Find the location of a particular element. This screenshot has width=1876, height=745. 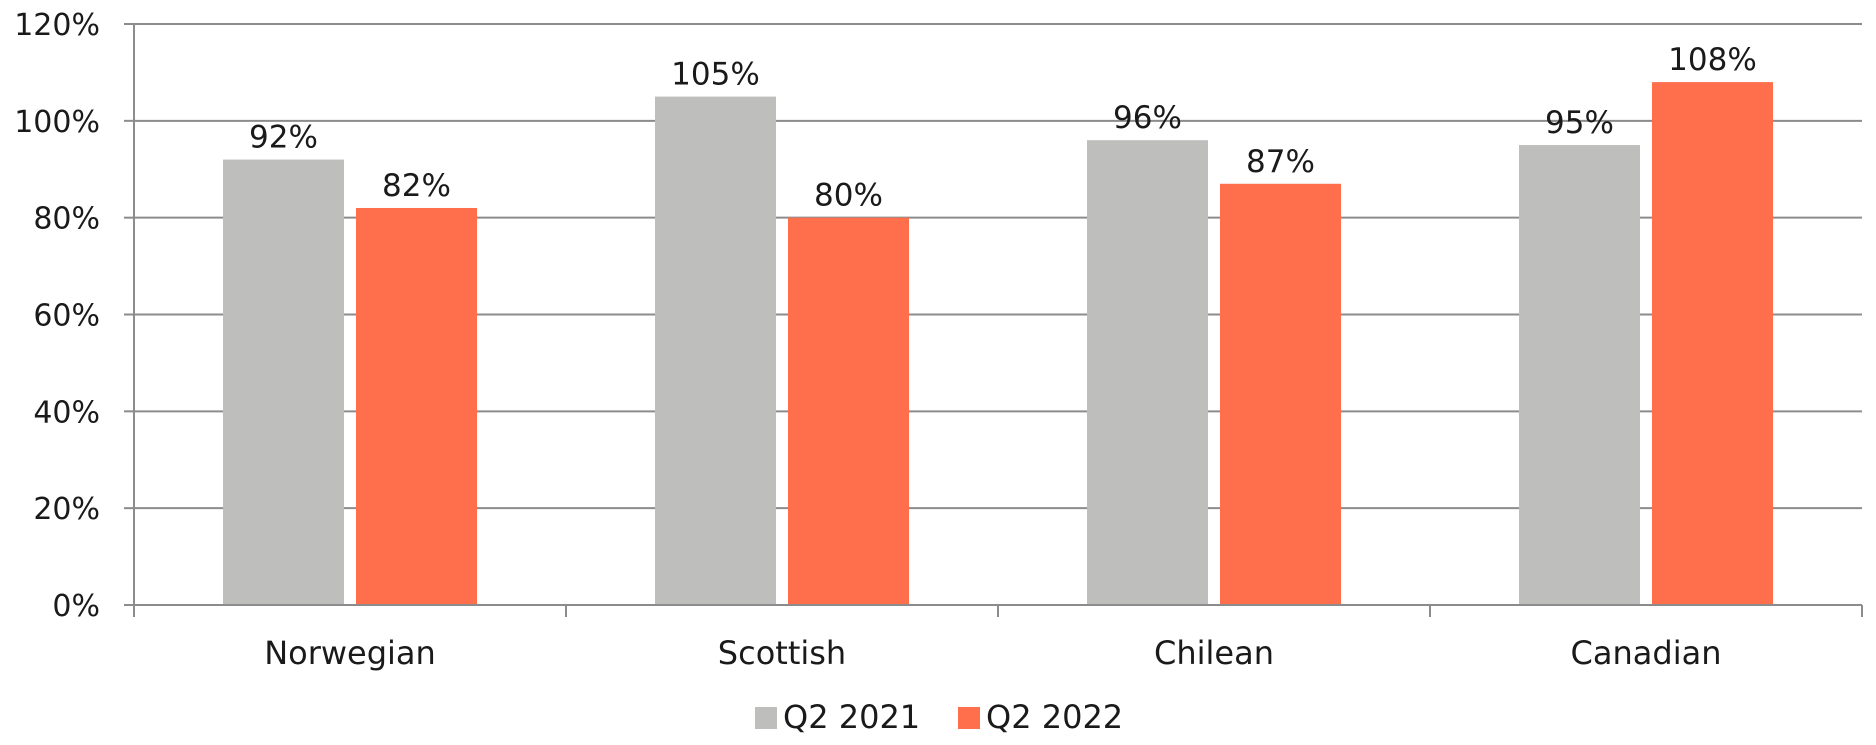

y-tick-label: 80% is located at coordinates (66, 219).